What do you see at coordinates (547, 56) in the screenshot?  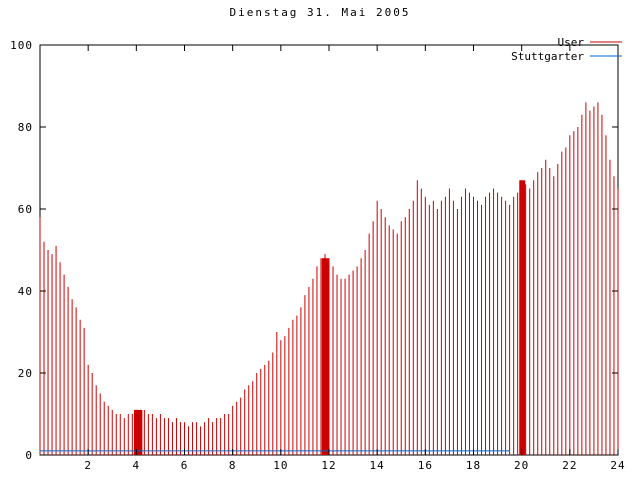 I see `legend-label-stuttgarter: Stuttgarter` at bounding box center [547, 56].